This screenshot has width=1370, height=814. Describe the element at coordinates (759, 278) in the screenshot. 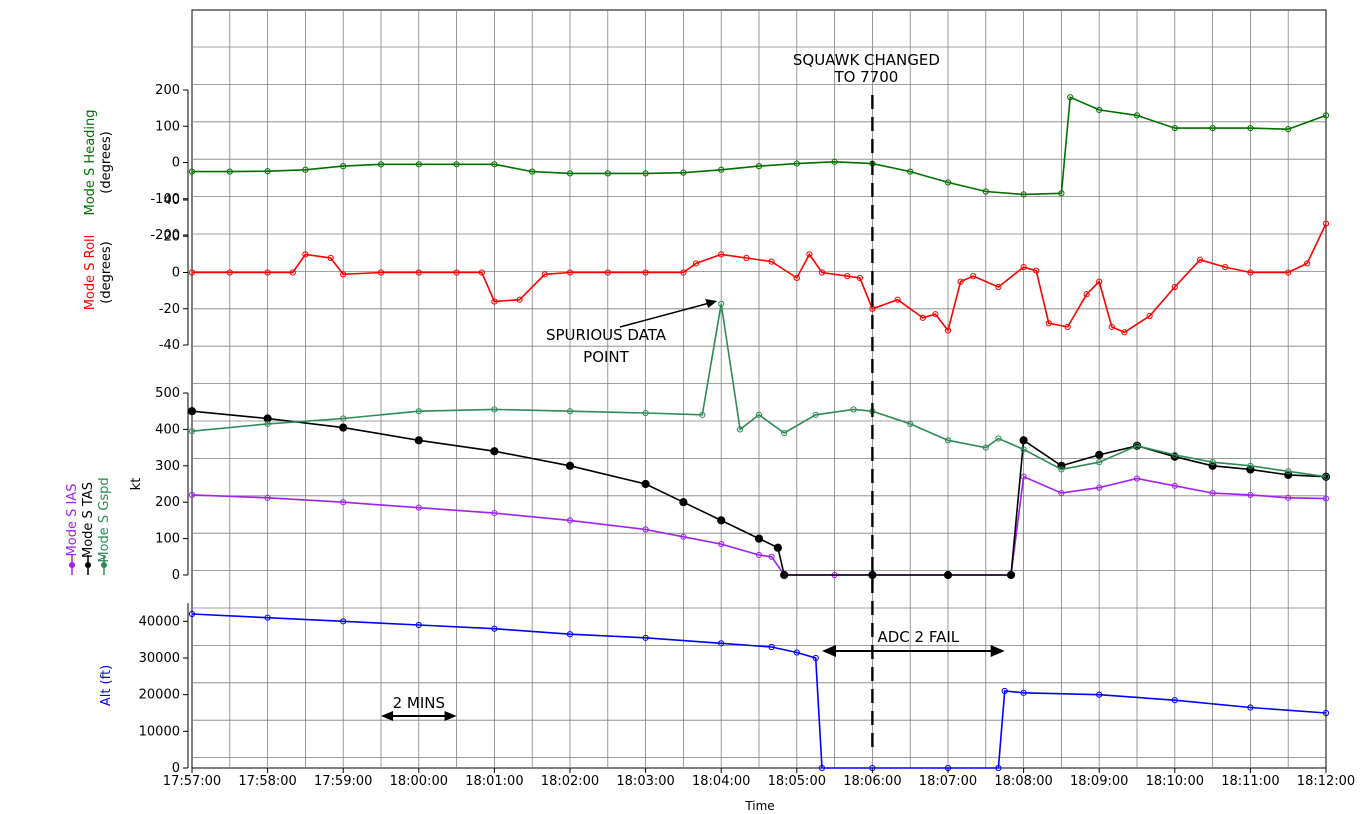

I see `roll-series-line` at that location.